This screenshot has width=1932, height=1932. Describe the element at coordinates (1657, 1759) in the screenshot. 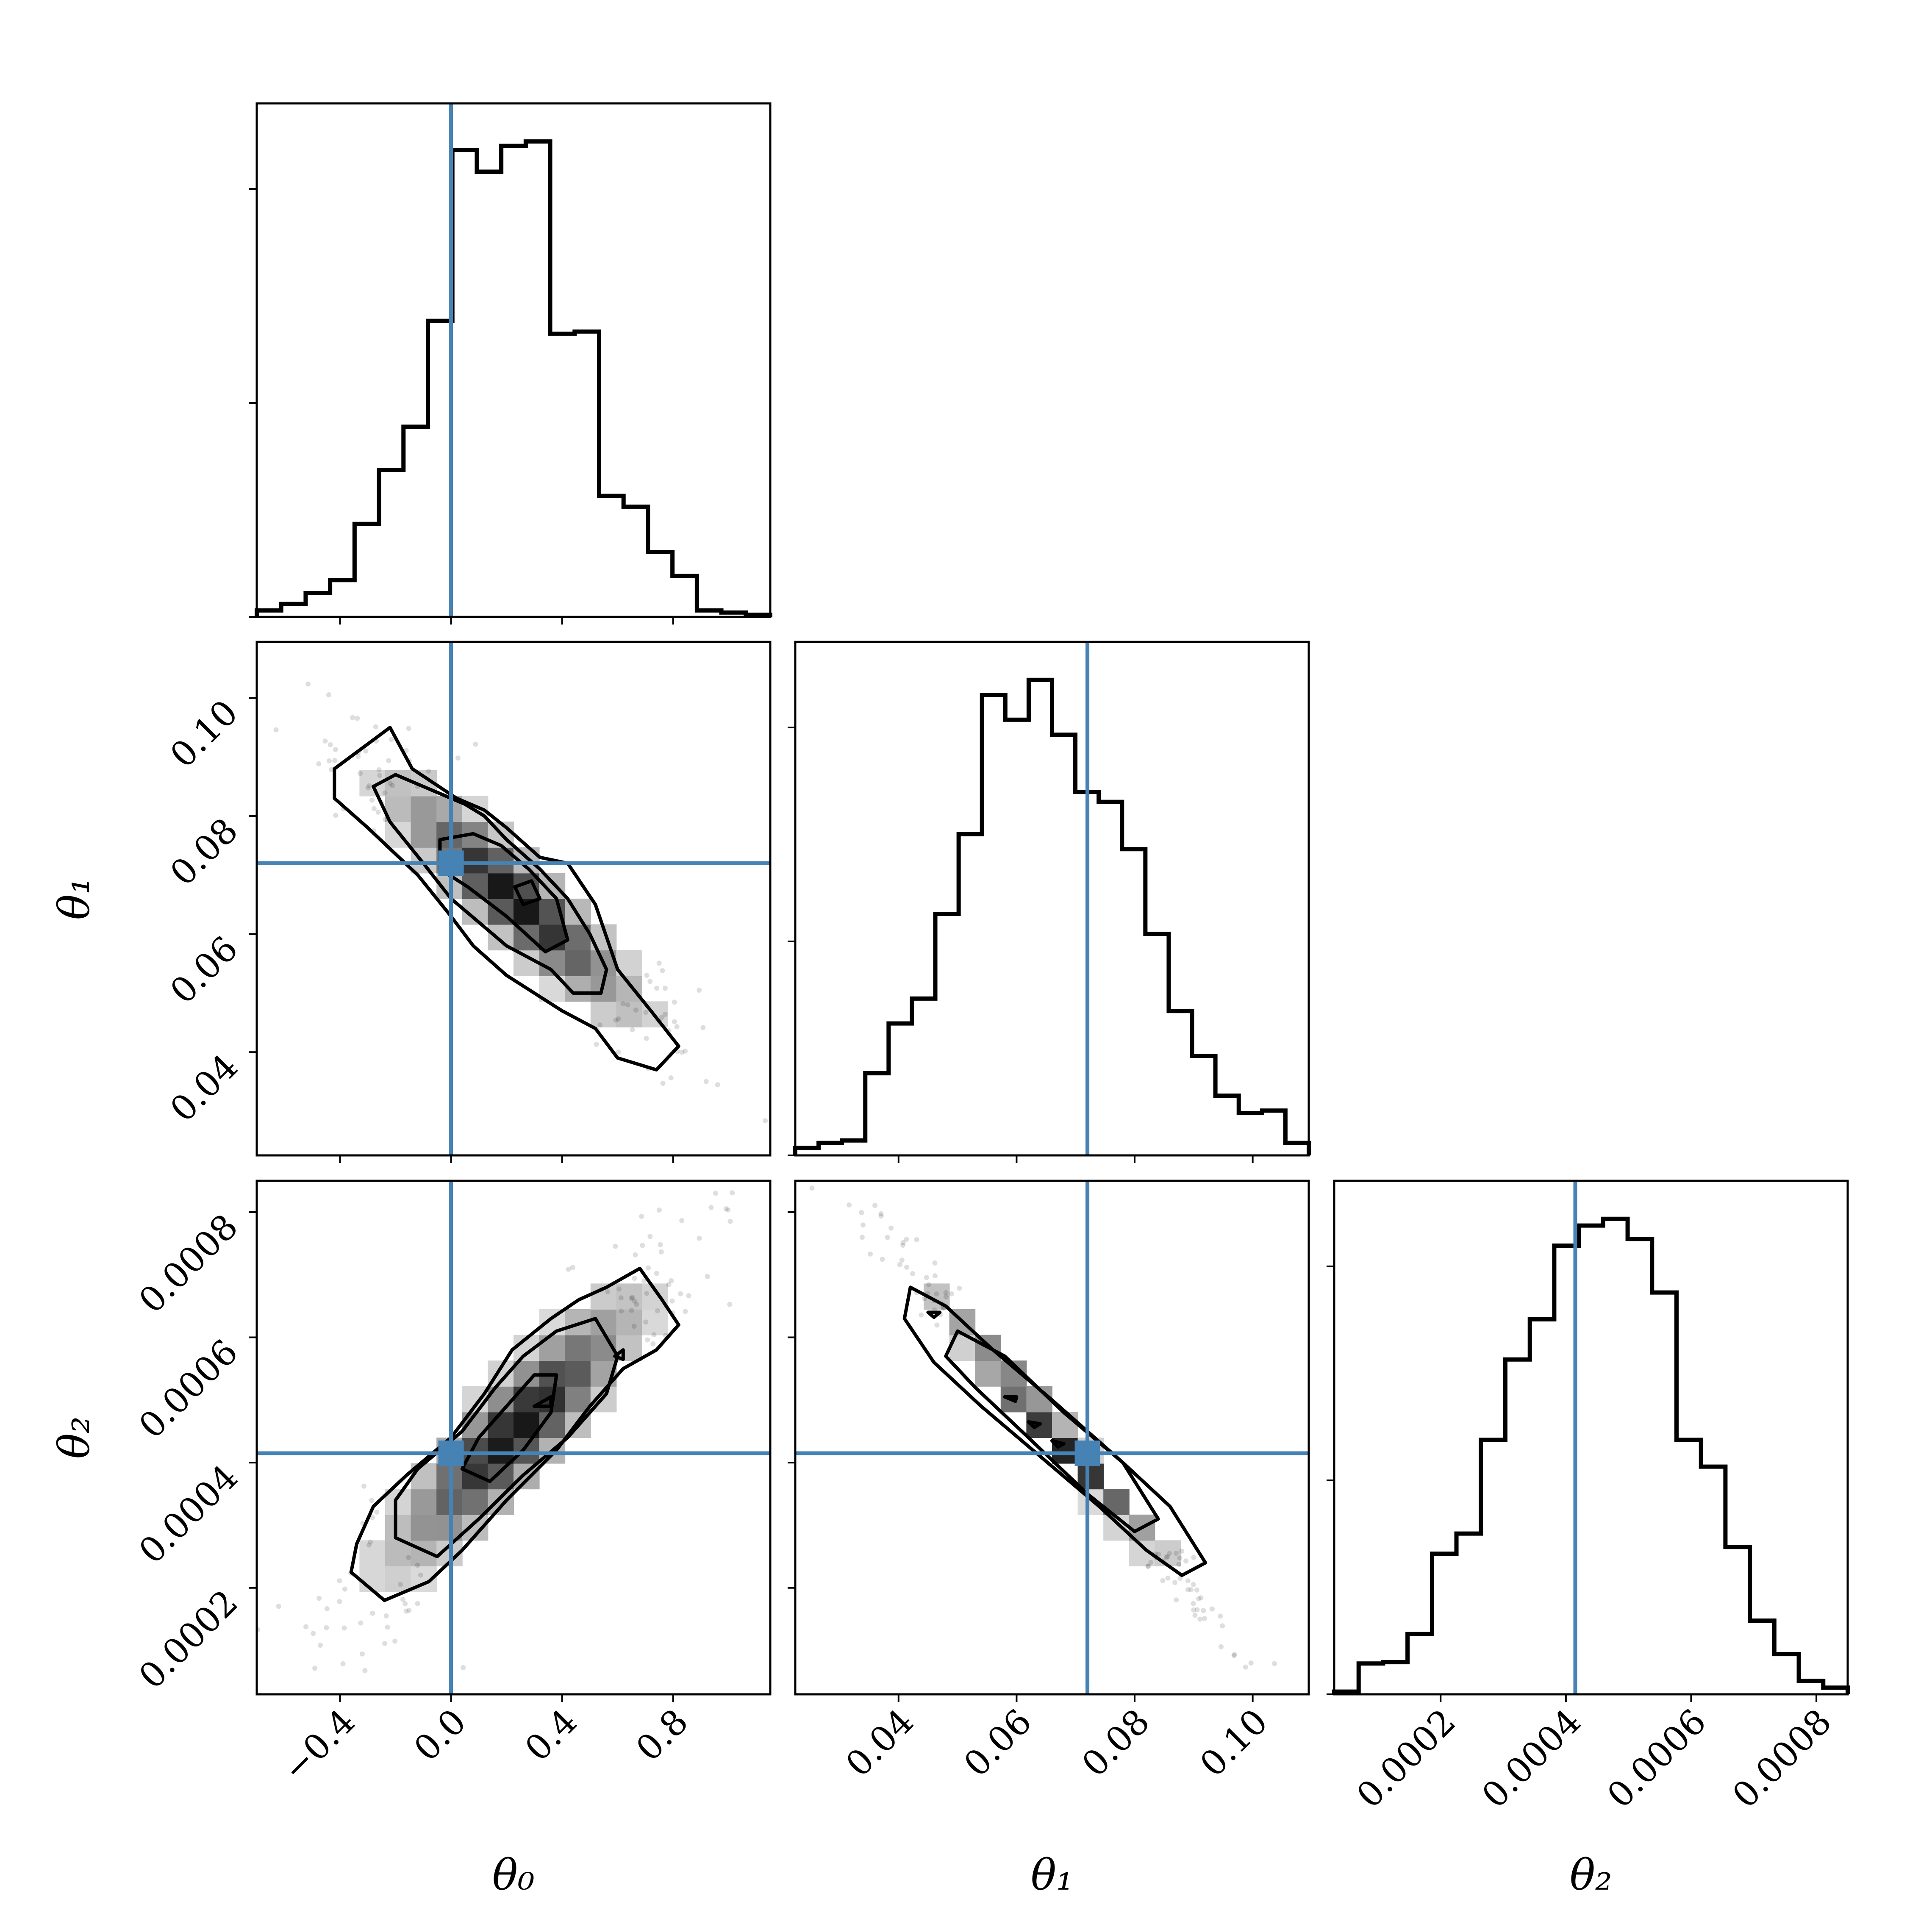

I see `x-tick-label: 0.0006` at that location.